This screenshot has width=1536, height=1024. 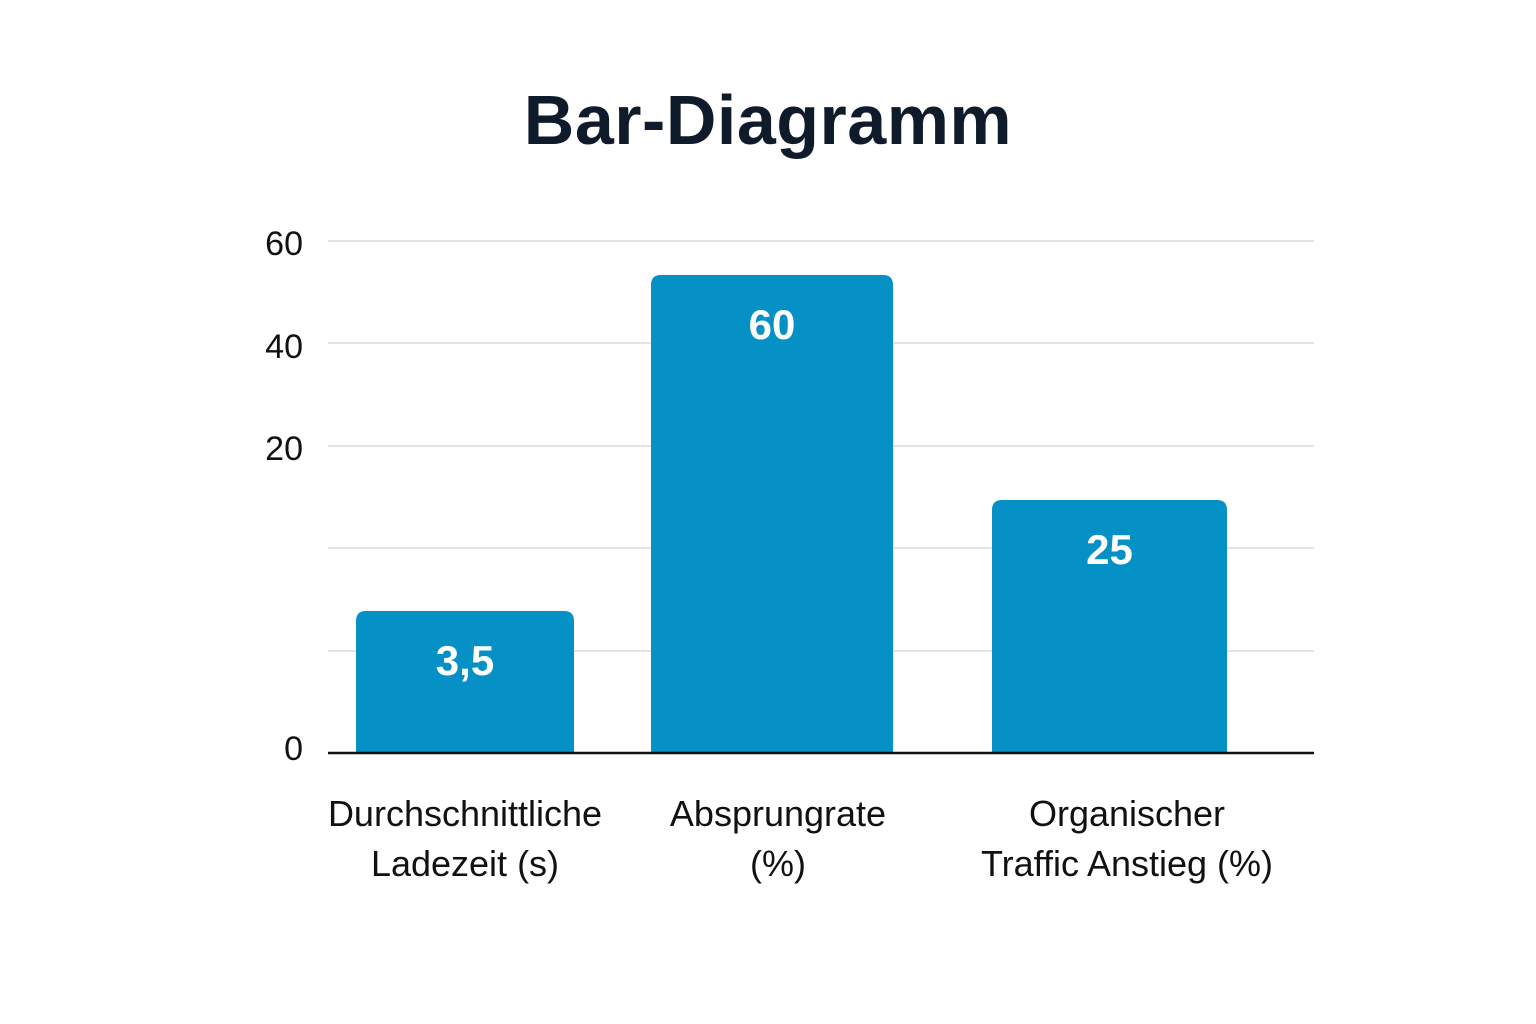 I want to click on category-label: Organischer, so click(x=1127, y=813).